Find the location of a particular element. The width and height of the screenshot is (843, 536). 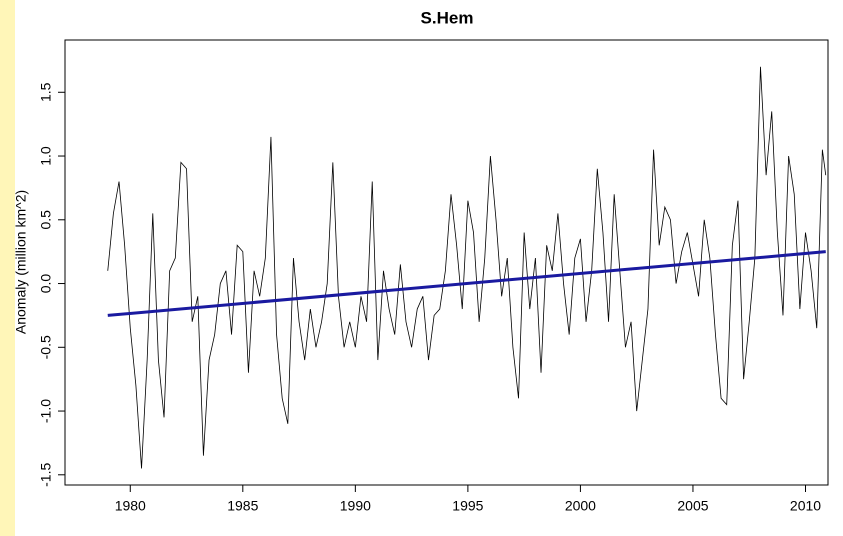

y-tick-label: -1.5 is located at coordinates (46, 475).